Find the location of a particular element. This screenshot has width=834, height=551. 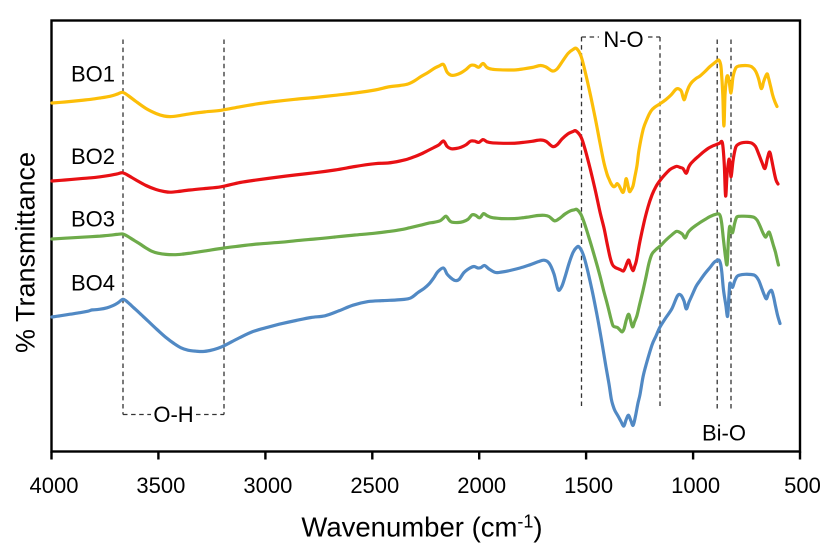

svg-text: BO3 is located at coordinates (93, 219).